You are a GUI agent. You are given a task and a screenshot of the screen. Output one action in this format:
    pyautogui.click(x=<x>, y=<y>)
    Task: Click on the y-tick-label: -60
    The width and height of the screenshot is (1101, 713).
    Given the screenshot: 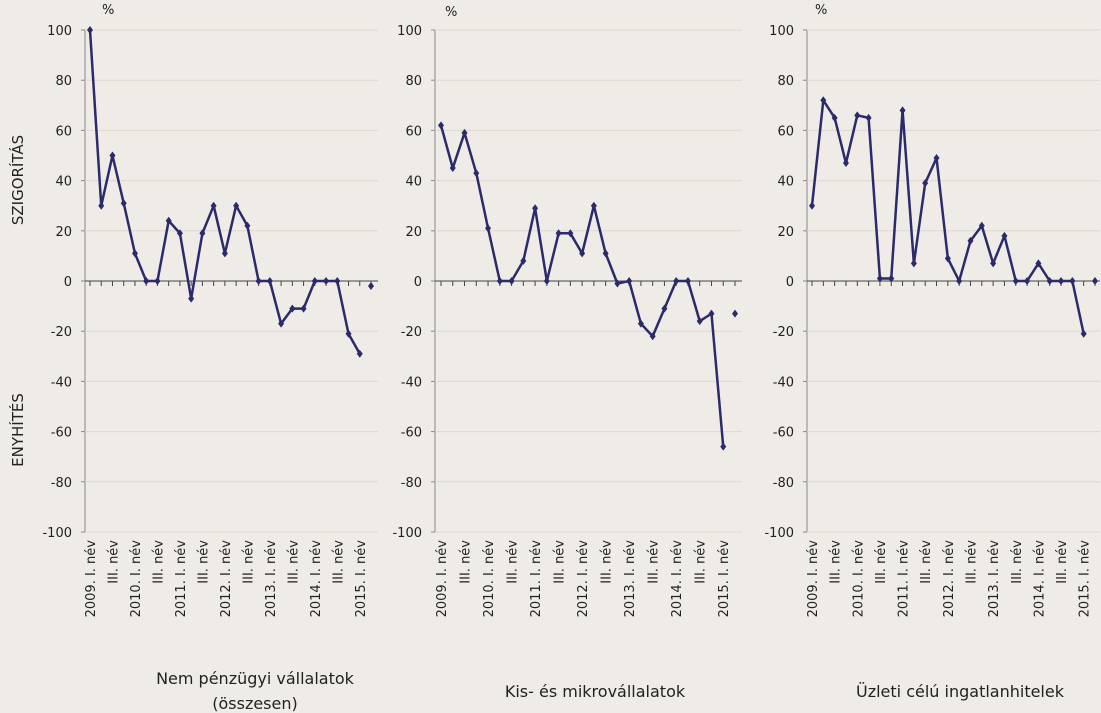 What is the action you would take?
    pyautogui.click(x=61, y=433)
    